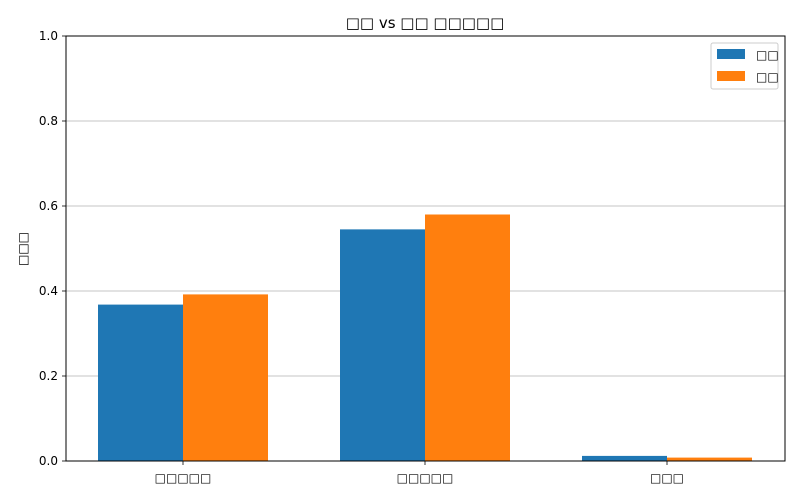 The width and height of the screenshot is (800, 504). Describe the element at coordinates (767, 77) in the screenshot. I see `legend-label-series-2: □□` at that location.